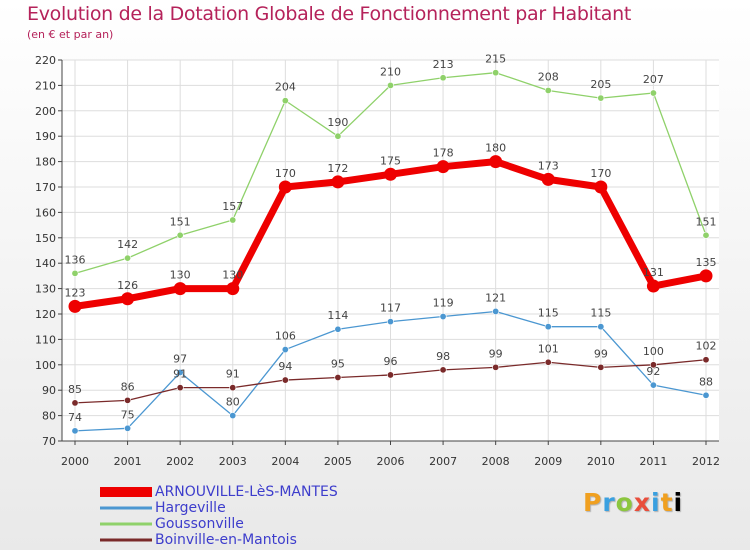 This screenshot has width=750, height=550. Describe the element at coordinates (633, 502) in the screenshot. I see `proxiti-logo: Proxiti` at that location.